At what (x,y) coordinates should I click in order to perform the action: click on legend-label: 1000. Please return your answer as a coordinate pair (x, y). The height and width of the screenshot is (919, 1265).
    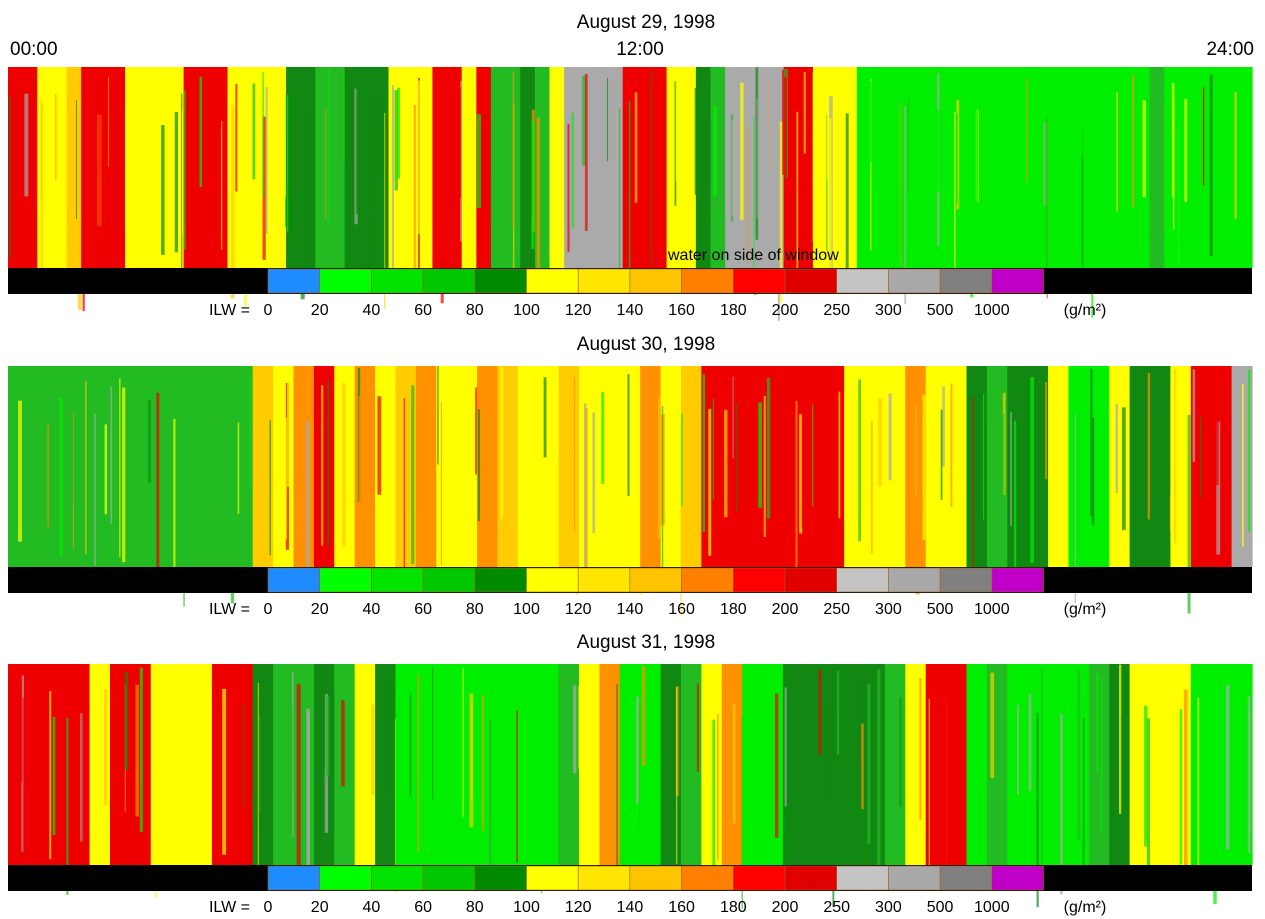
    Looking at the image, I should click on (992, 609).